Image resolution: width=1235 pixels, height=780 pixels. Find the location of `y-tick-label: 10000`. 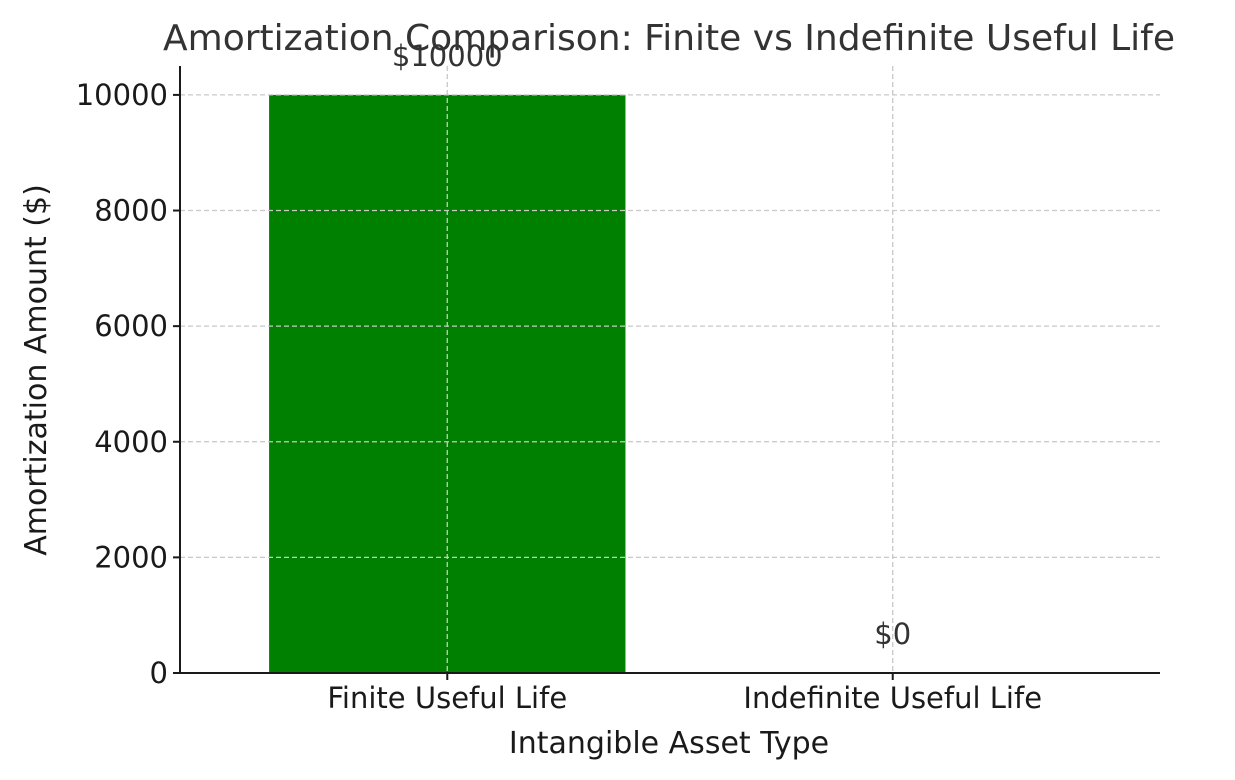

y-tick-label: 10000 is located at coordinates (122, 95).